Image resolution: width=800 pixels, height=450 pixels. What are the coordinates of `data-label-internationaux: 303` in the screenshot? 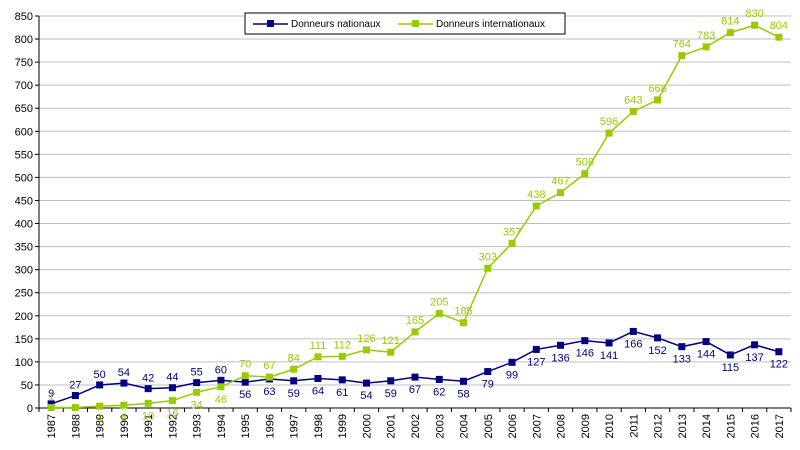 It's located at (488, 257).